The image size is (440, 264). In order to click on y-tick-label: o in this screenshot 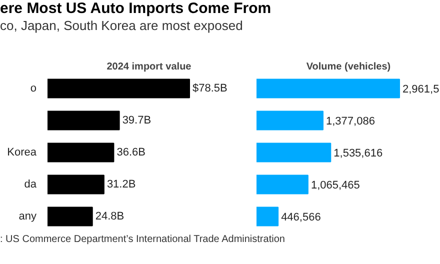, I will do `click(33, 88)`.